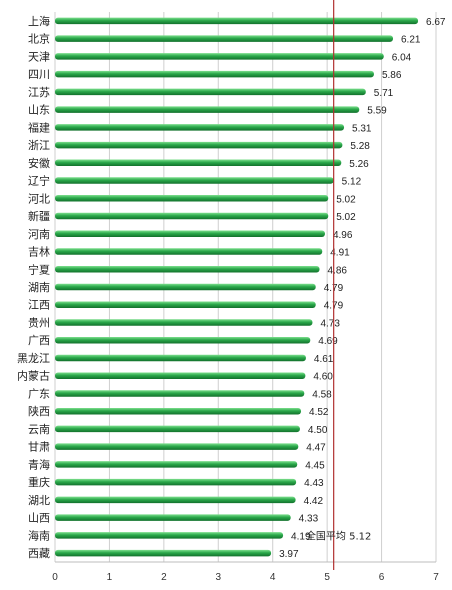 This screenshot has height=590, width=452. I want to click on value-label: 4.60, so click(323, 377).